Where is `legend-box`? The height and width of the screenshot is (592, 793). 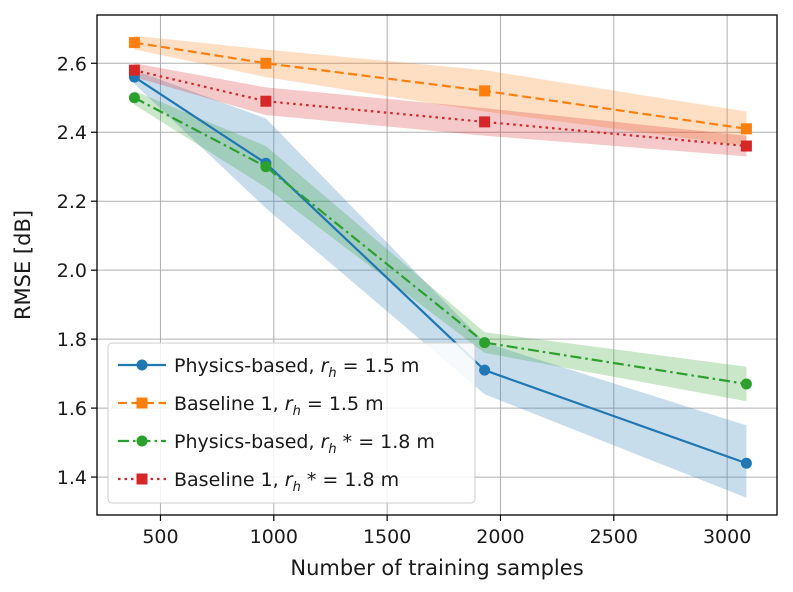
legend-box is located at coordinates (291, 423).